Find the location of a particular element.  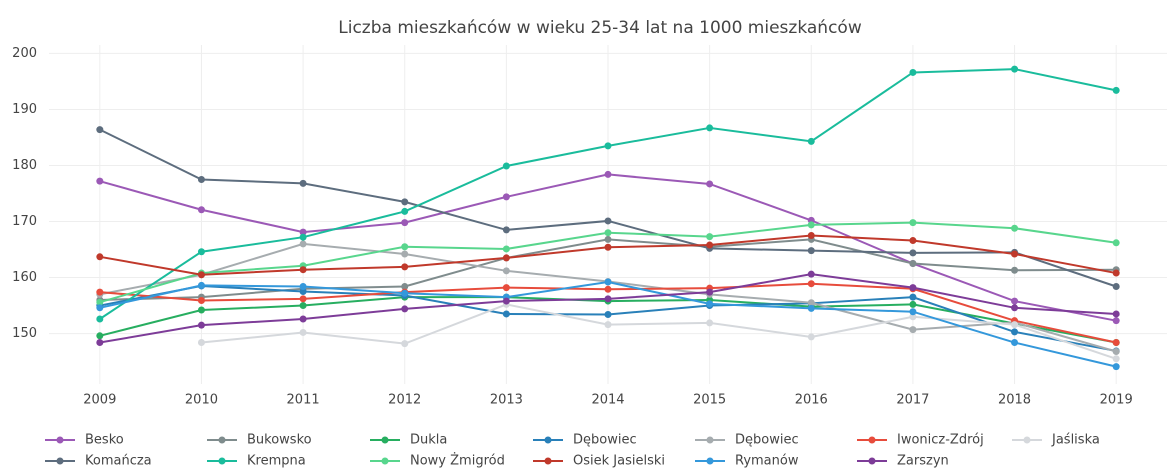

x-tick-label: 2010 is located at coordinates (201, 400).